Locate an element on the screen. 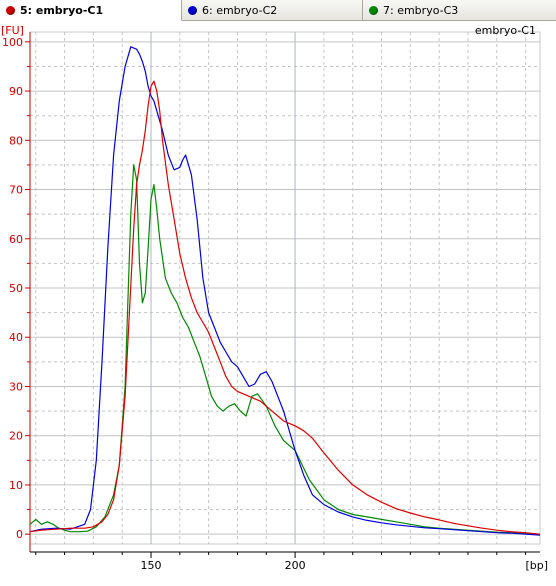  x-tick-label: 200 is located at coordinates (295, 565).